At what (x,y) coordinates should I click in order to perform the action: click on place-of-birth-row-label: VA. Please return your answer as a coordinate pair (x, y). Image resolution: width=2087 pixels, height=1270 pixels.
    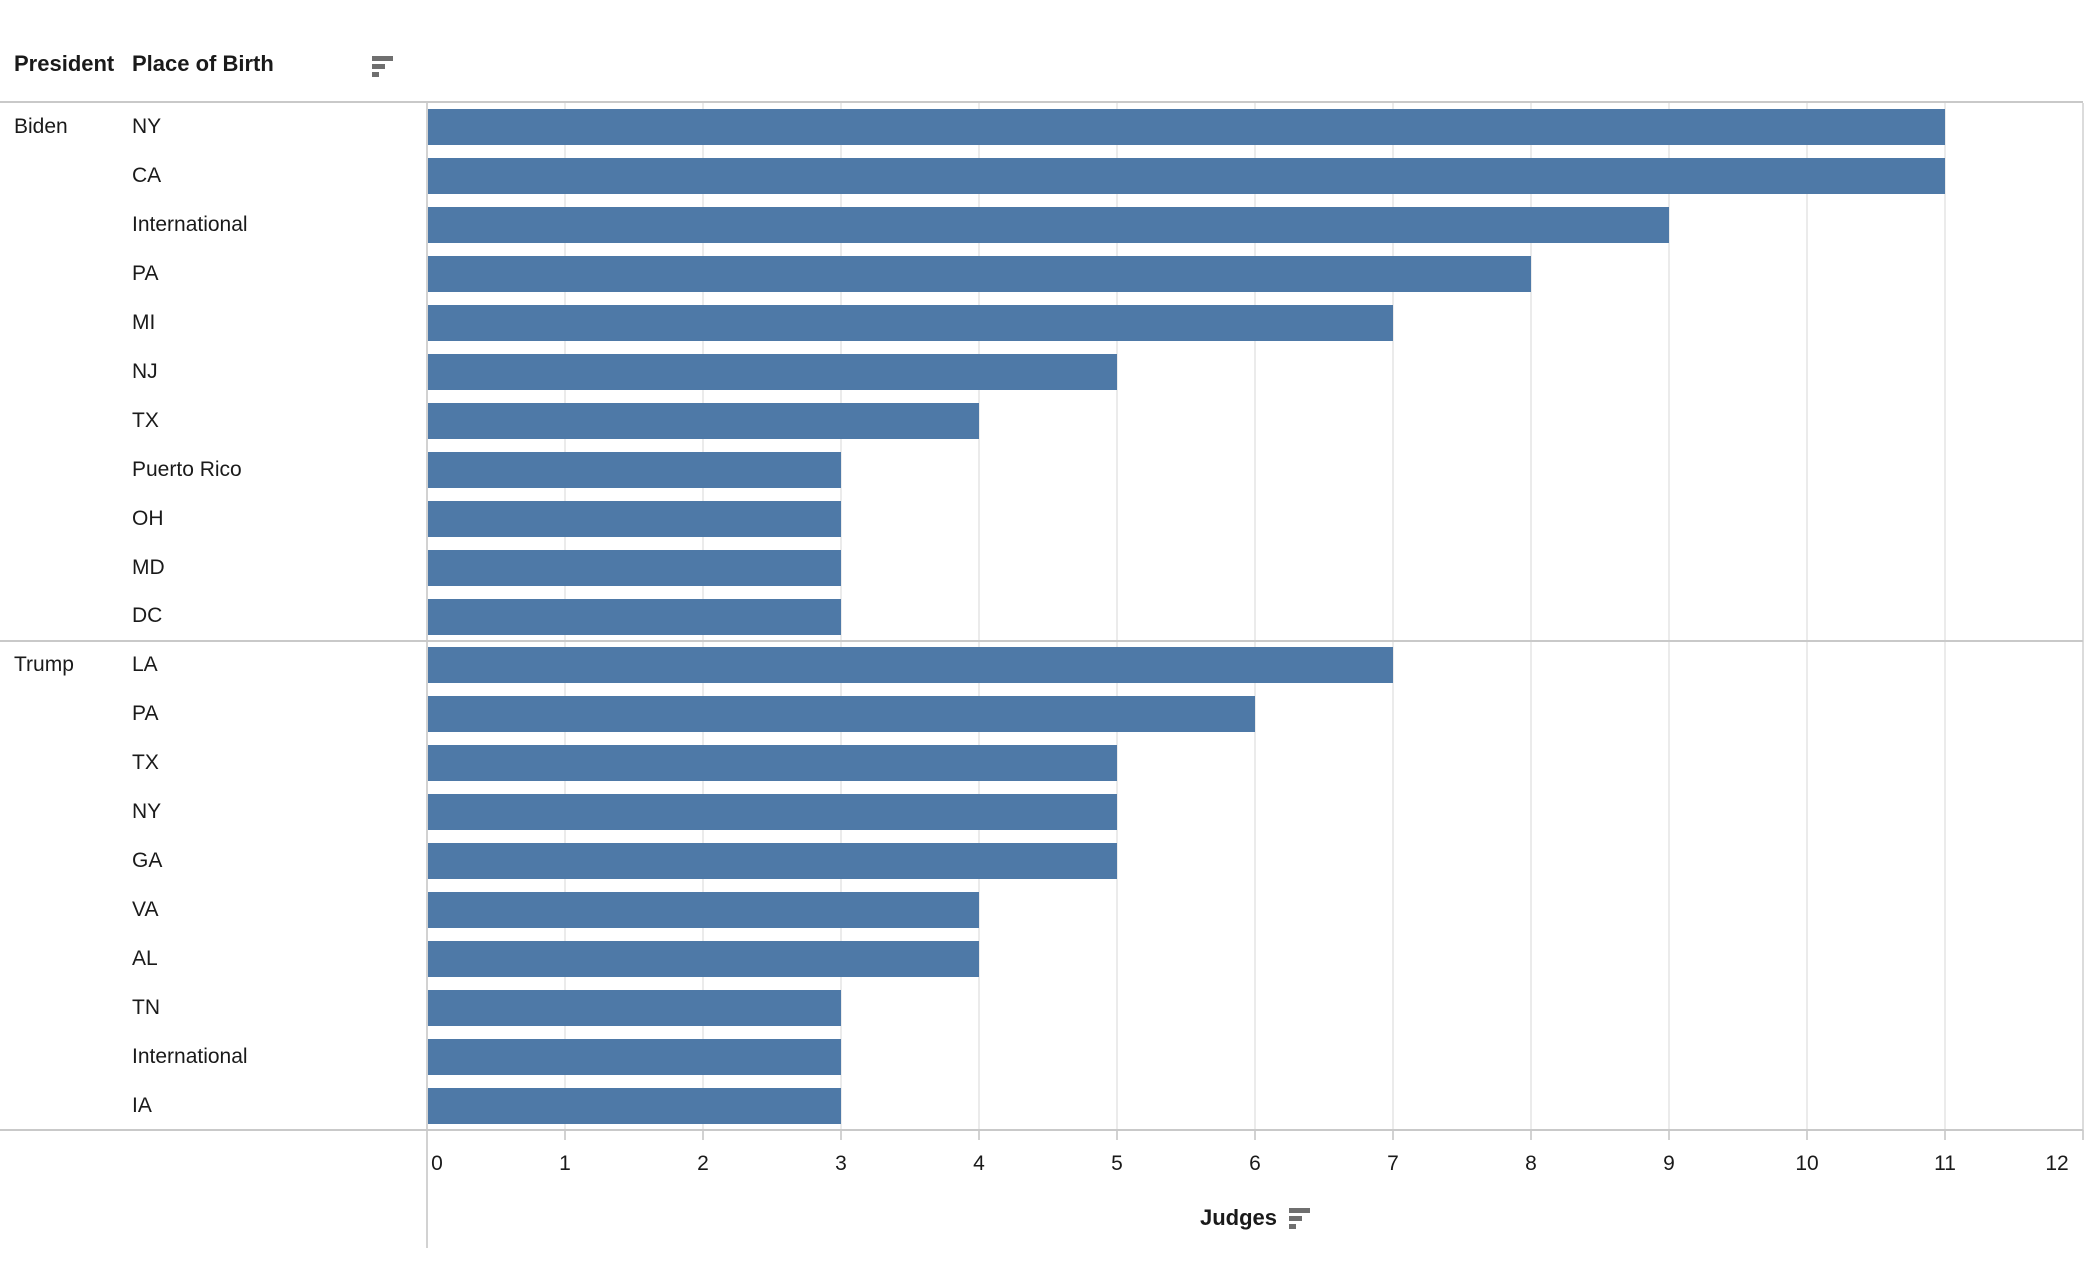
    Looking at the image, I should click on (145, 909).